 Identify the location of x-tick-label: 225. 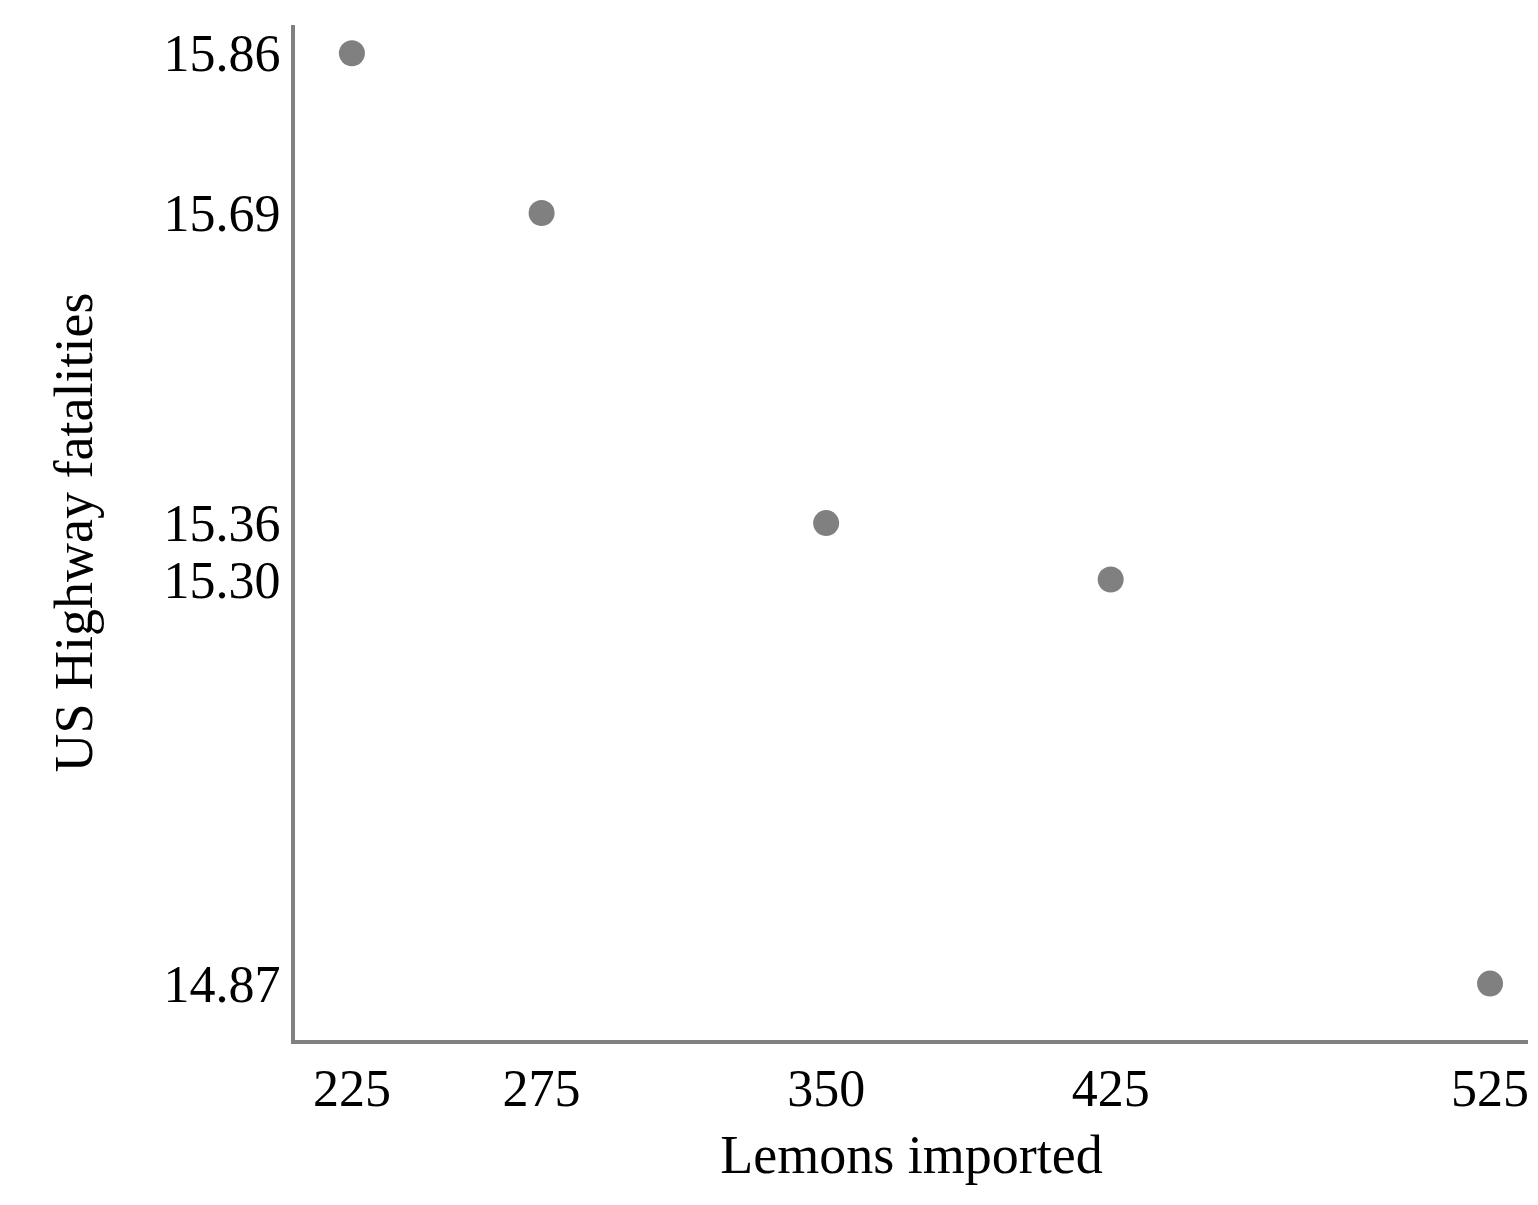
(351, 1089).